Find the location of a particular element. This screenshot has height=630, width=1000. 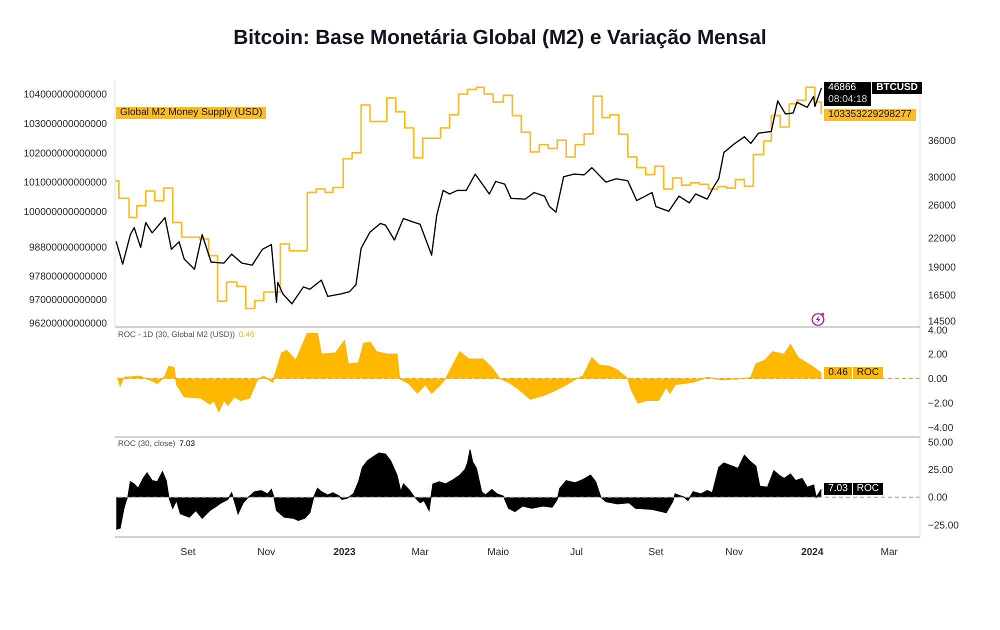

y-tick-label: −4.00 is located at coordinates (941, 428).